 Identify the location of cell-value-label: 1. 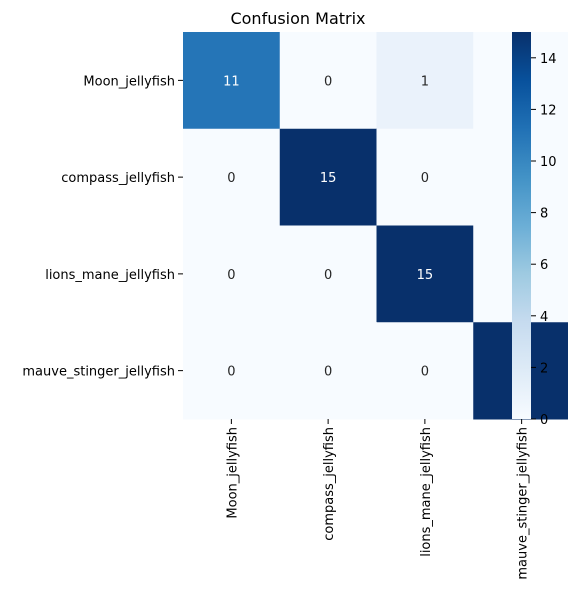
(425, 81).